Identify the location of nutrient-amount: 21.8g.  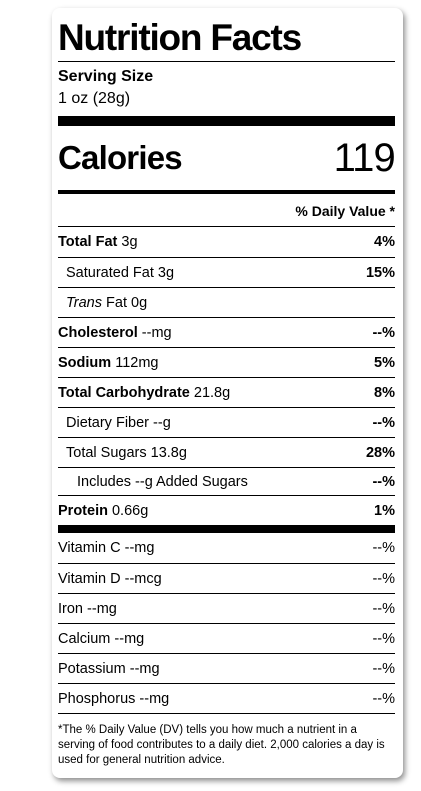
(212, 392).